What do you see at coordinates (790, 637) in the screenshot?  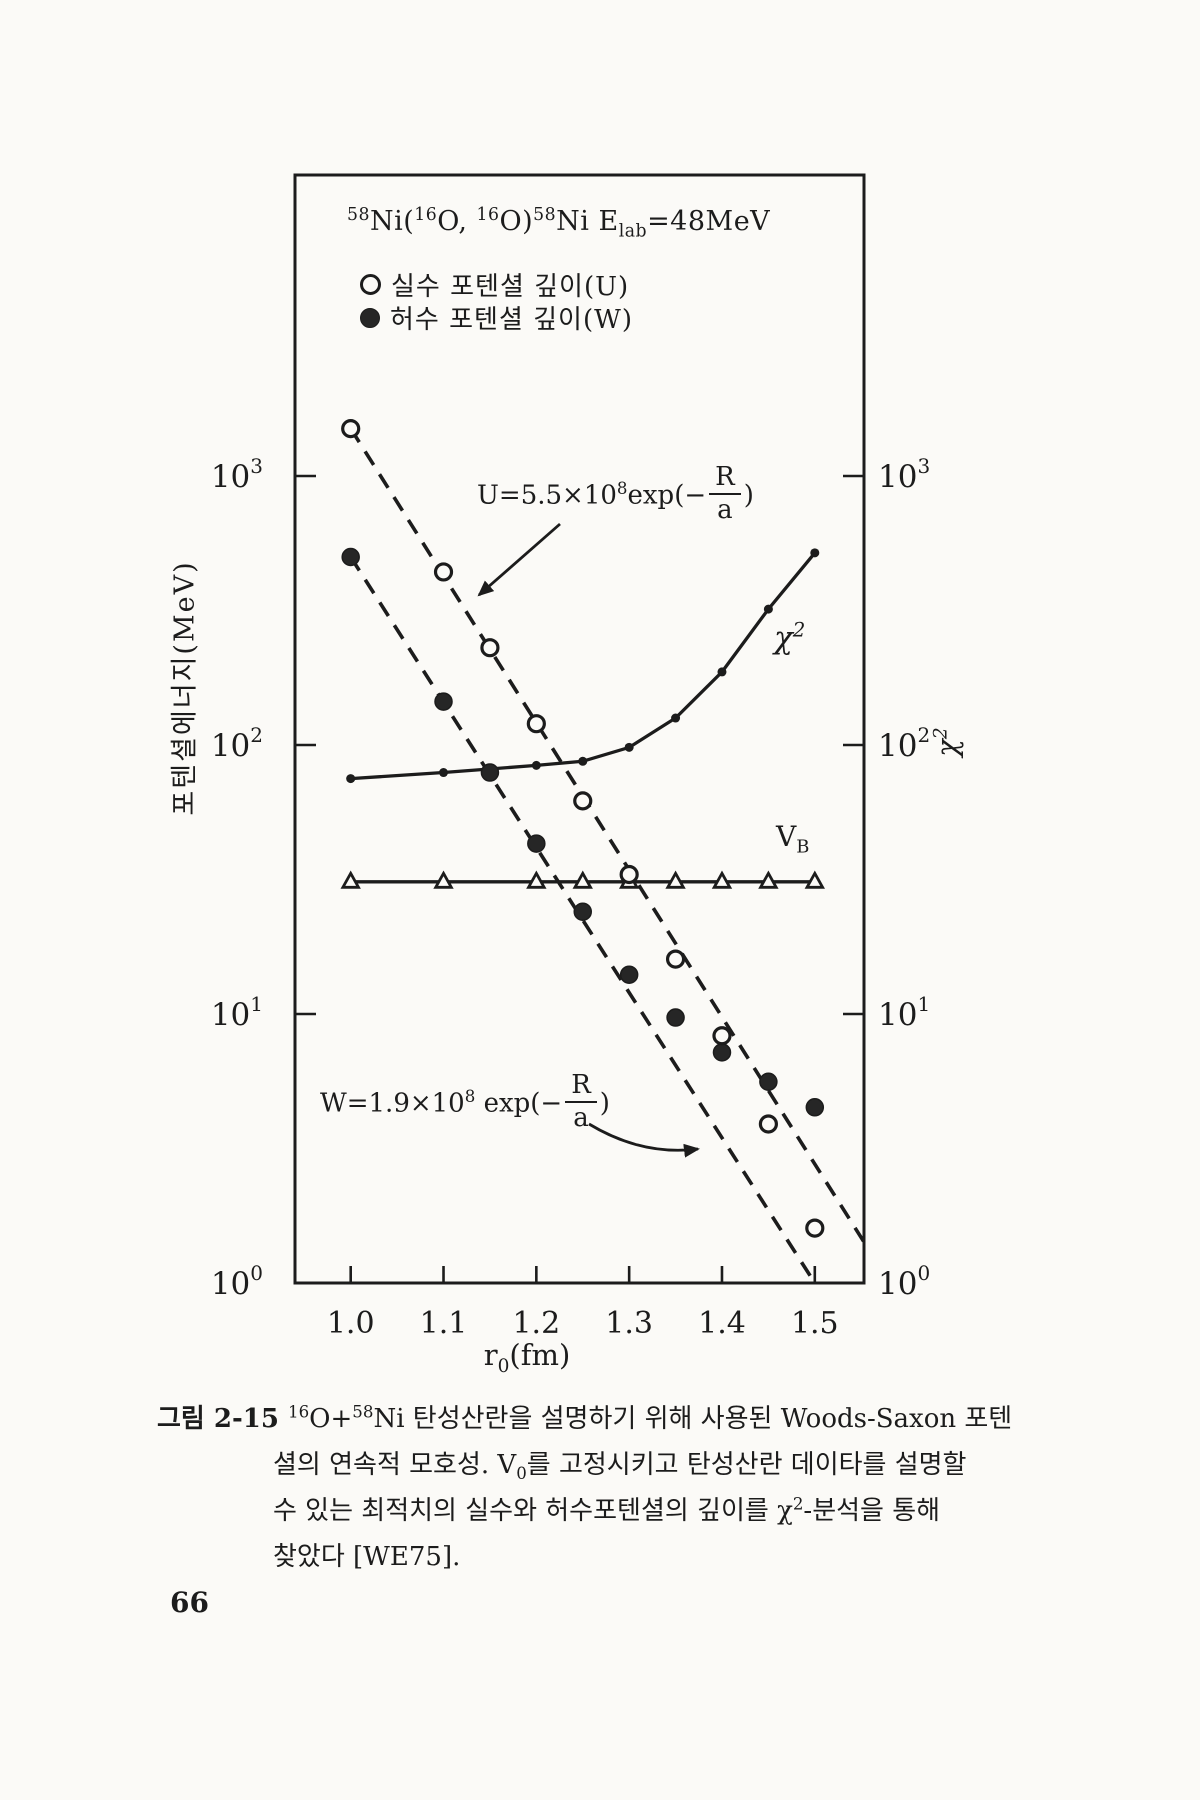 I see `chi2-curve-label: χ2` at bounding box center [790, 637].